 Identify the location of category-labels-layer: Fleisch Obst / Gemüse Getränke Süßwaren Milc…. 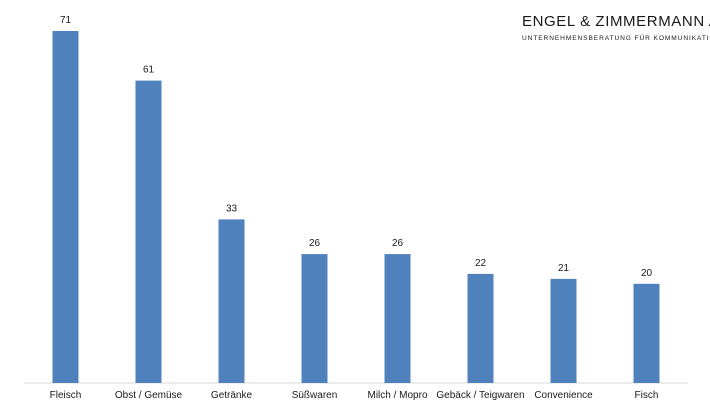
(354, 395).